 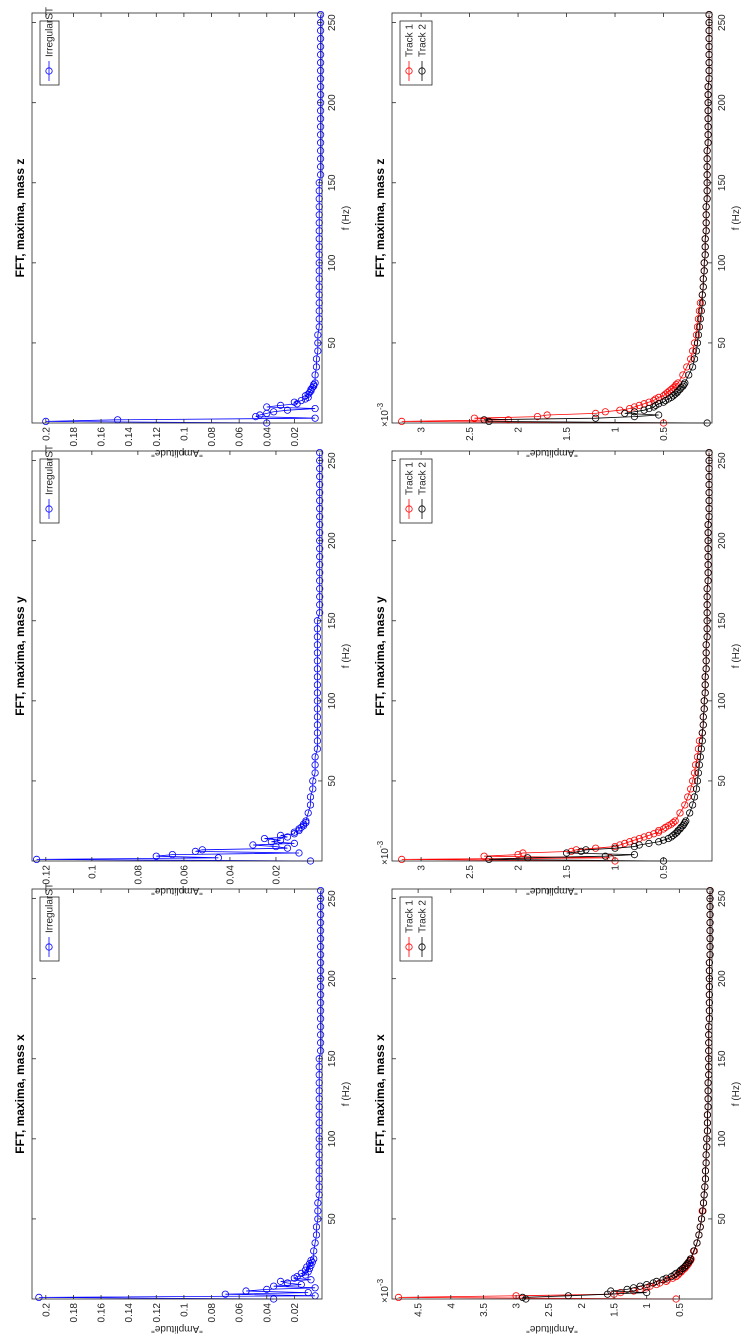 What do you see at coordinates (416, 53) in the screenshot?
I see `legend-box` at bounding box center [416, 53].